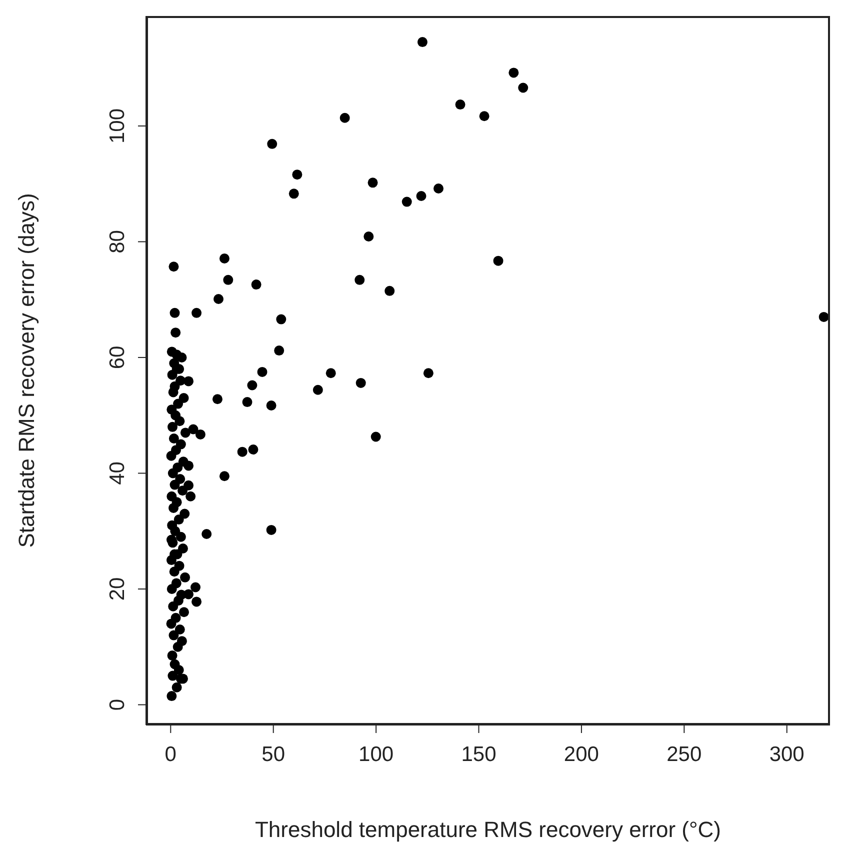  Describe the element at coordinates (117, 242) in the screenshot. I see `y-tick-label: 80` at that location.